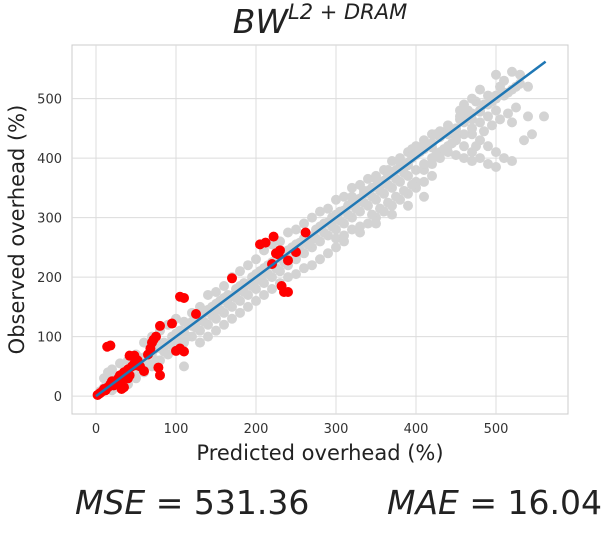  Describe the element at coordinates (58, 397) in the screenshot. I see `y-tick-label: 0` at that location.